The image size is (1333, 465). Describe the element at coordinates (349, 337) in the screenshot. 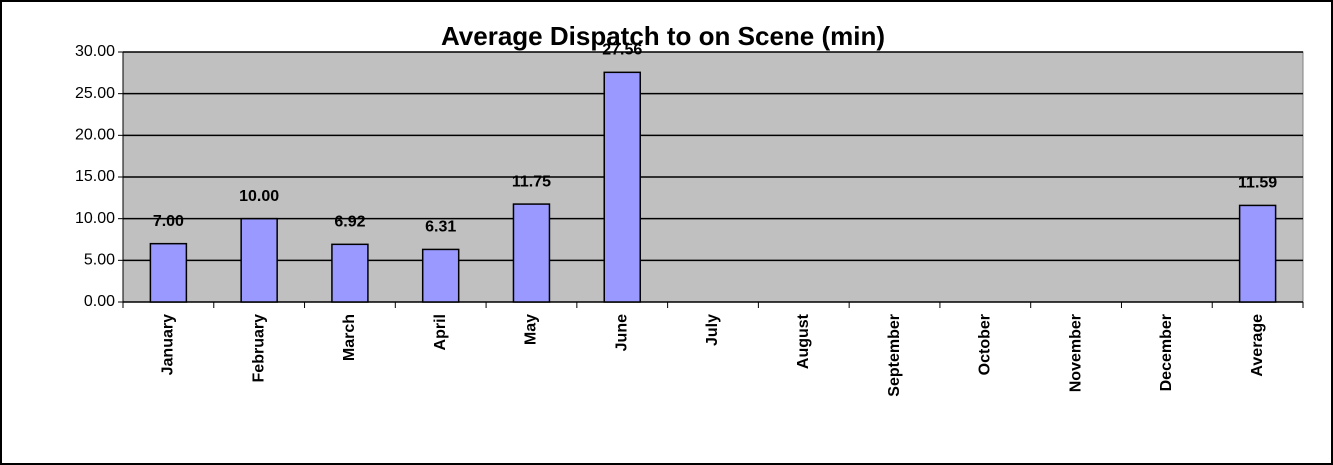

I see `x-tick-label: March` at that location.